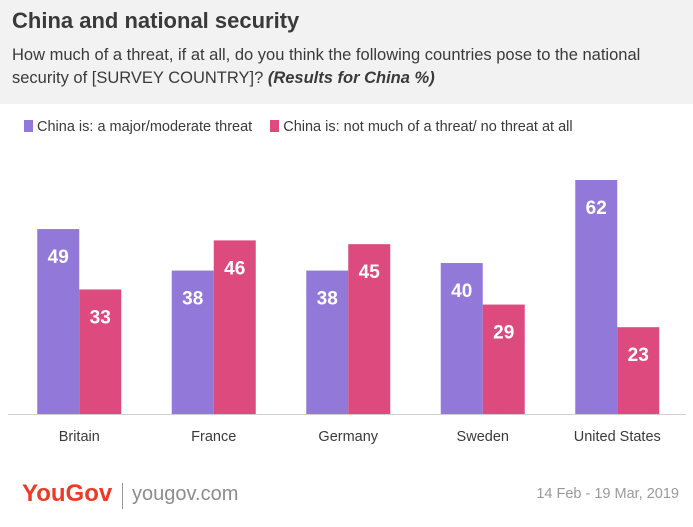 The image size is (693, 527). What do you see at coordinates (122, 496) in the screenshot?
I see `footer-divider` at bounding box center [122, 496].